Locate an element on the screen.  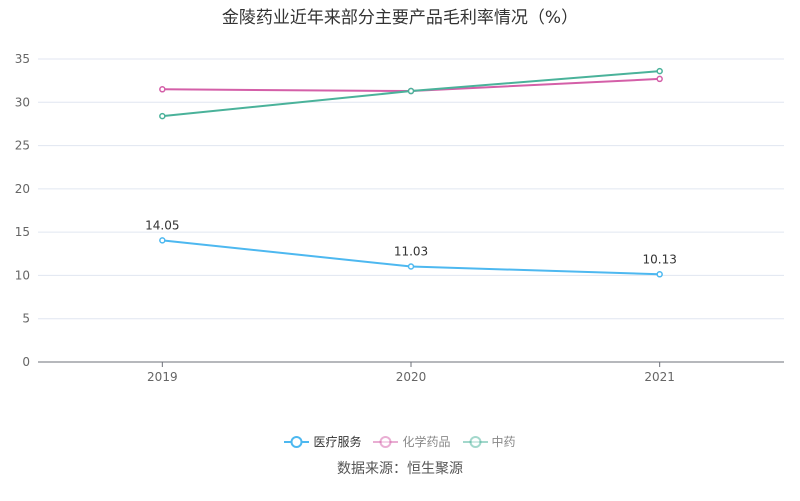
data-label: 11.03 is located at coordinates (411, 252).